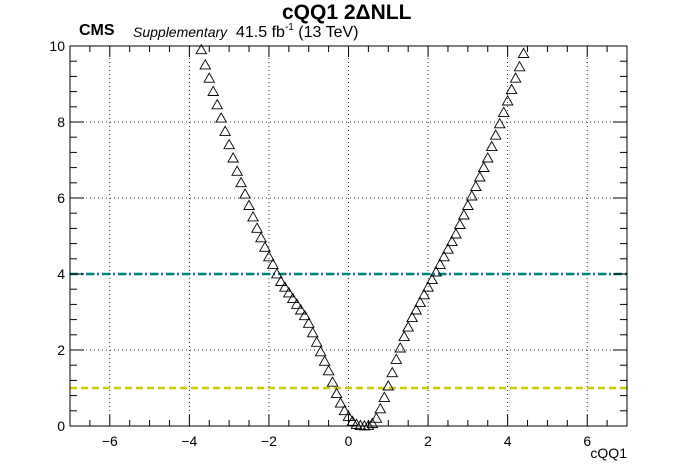  Describe the element at coordinates (587, 441) in the screenshot. I see `x-tick-label: 6` at that location.